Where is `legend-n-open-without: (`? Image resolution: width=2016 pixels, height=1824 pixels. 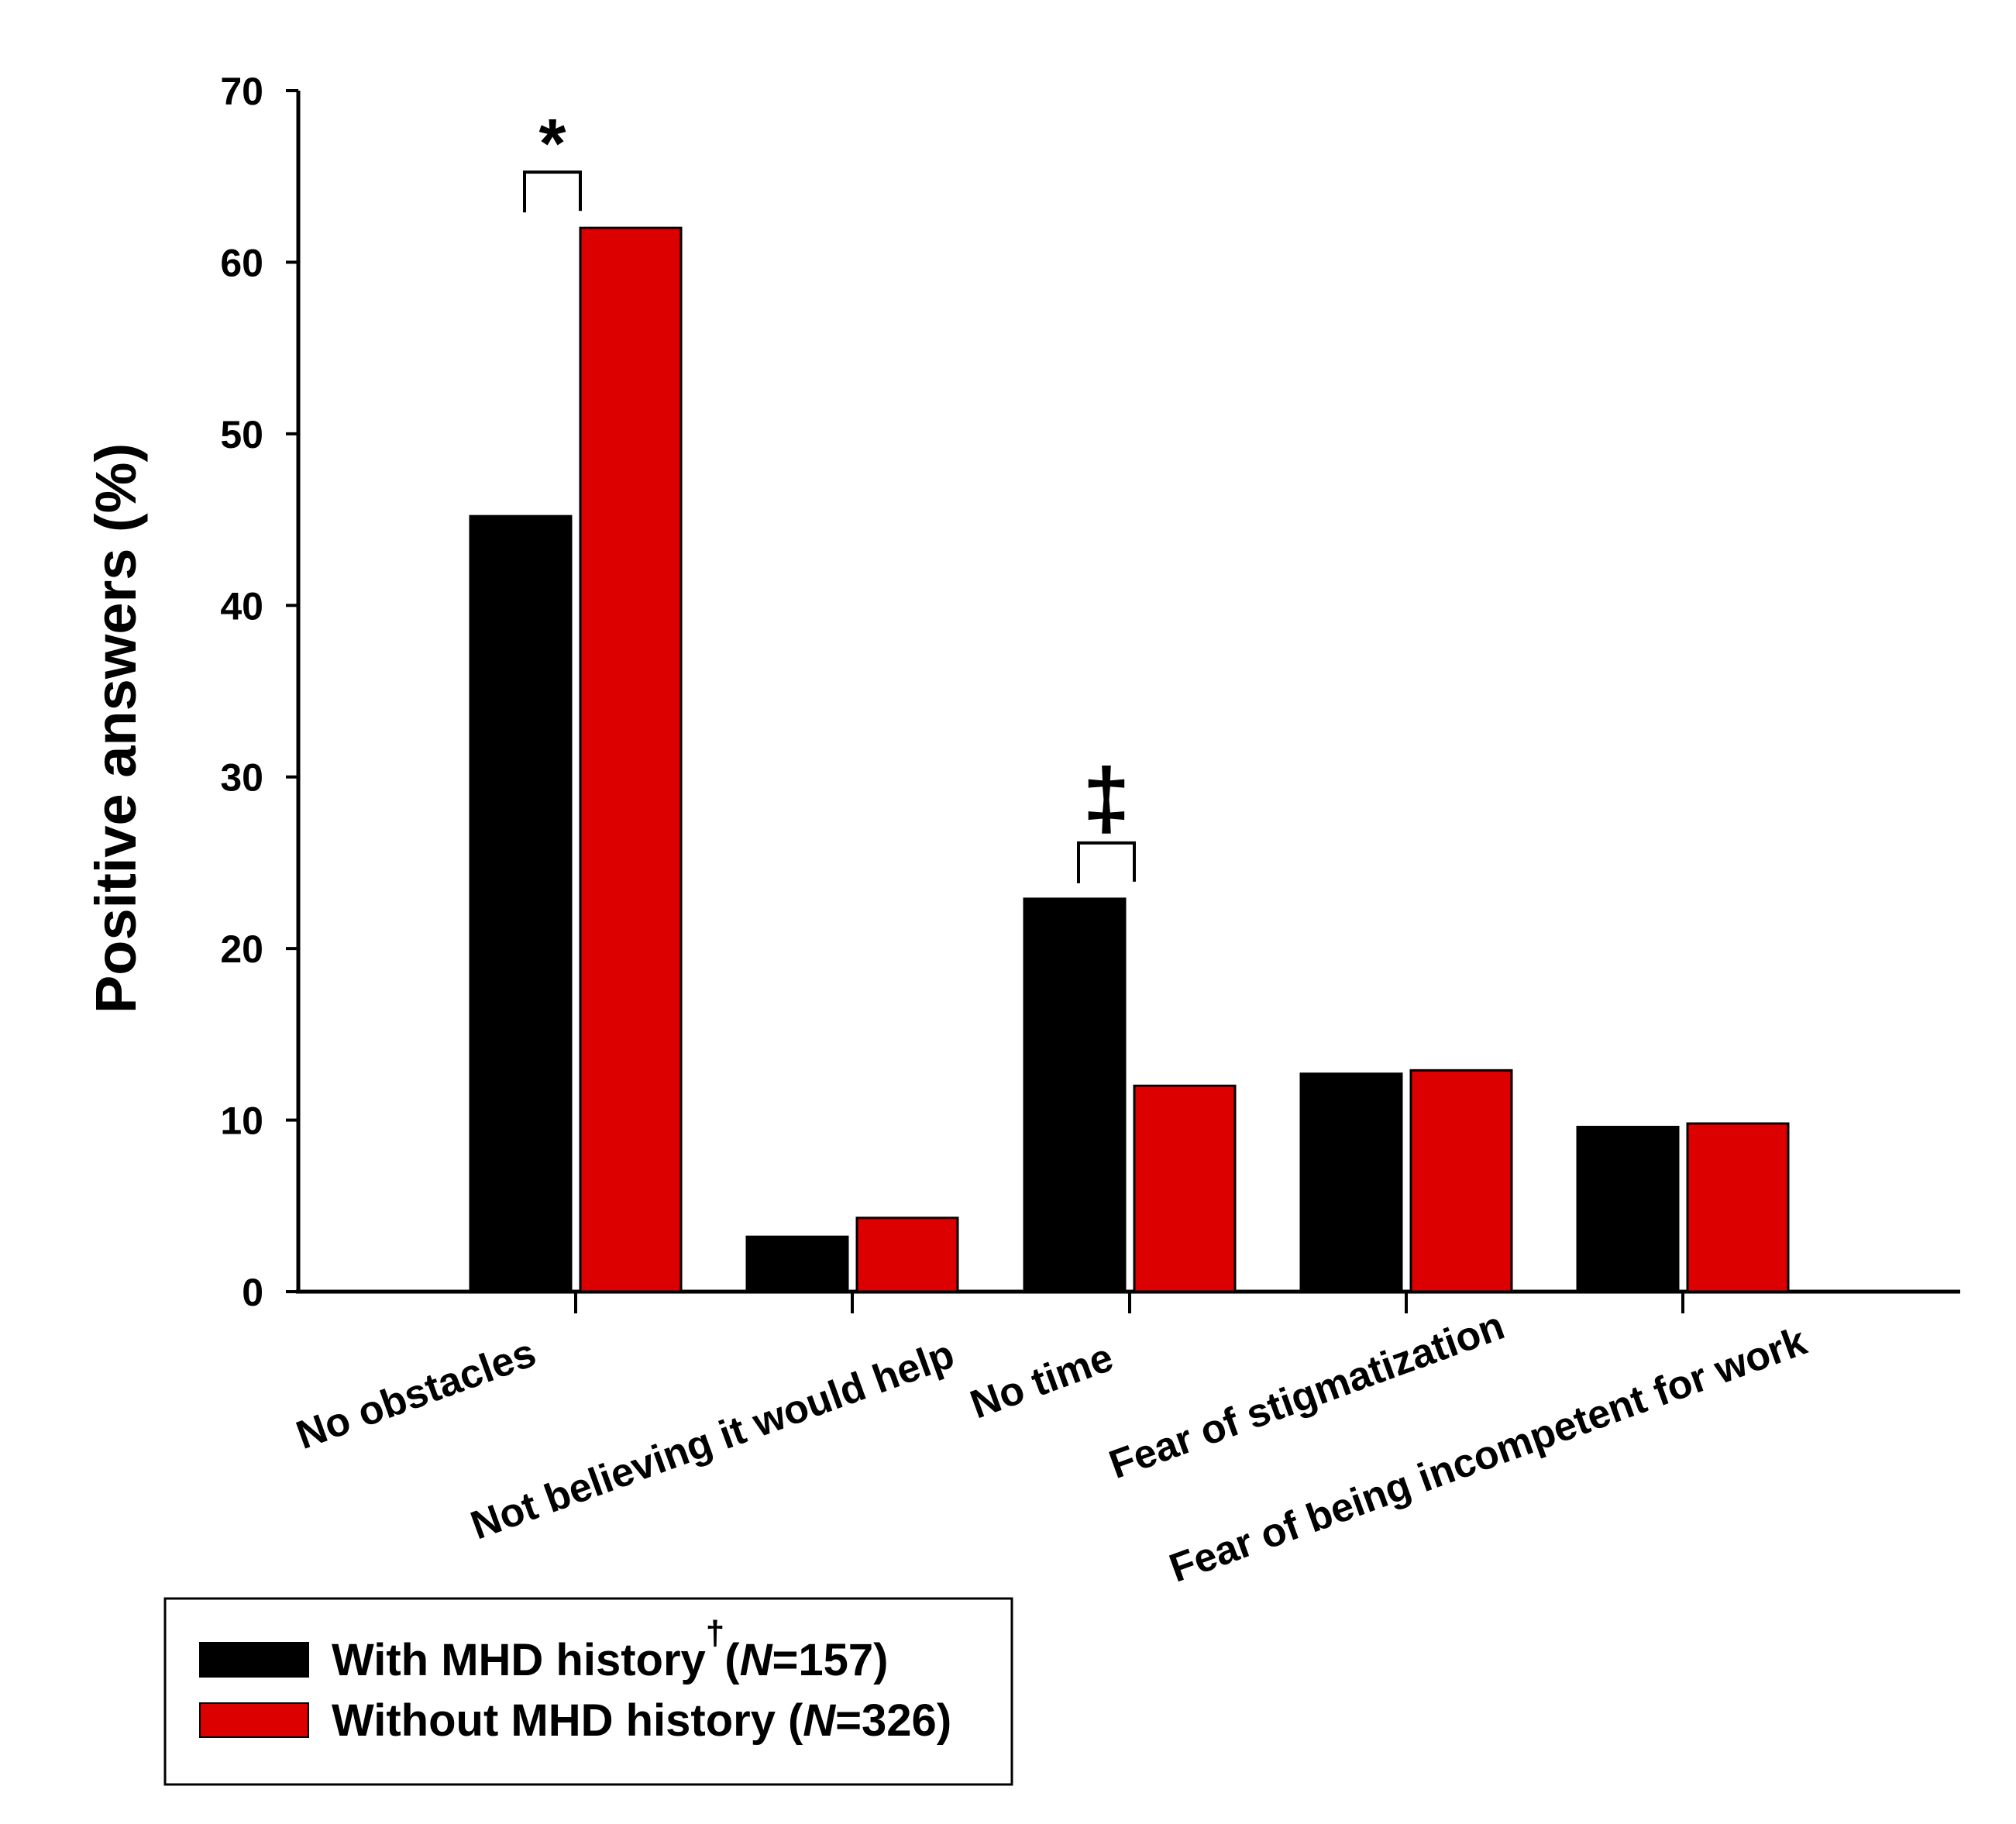 legend-n-open-without: ( is located at coordinates (796, 1720).